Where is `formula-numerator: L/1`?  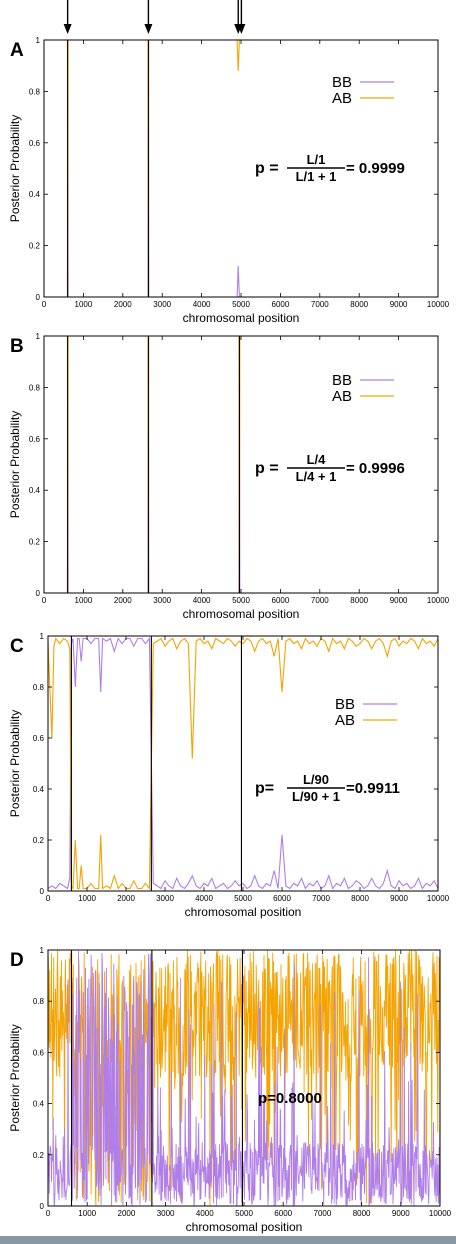 formula-numerator: L/1 is located at coordinates (316, 159).